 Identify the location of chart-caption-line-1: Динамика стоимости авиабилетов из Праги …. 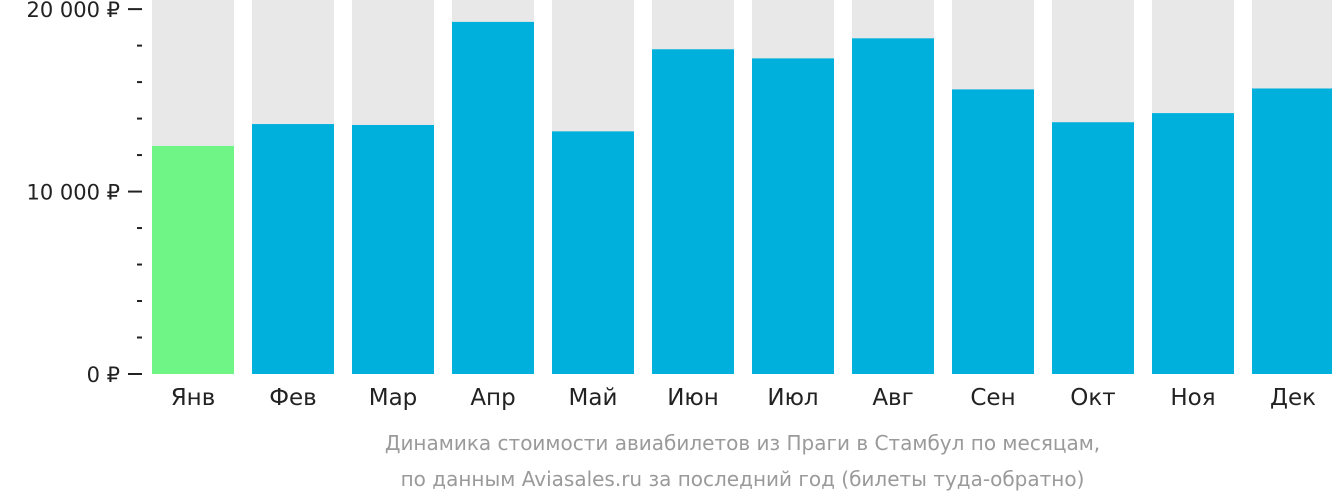
(742, 443).